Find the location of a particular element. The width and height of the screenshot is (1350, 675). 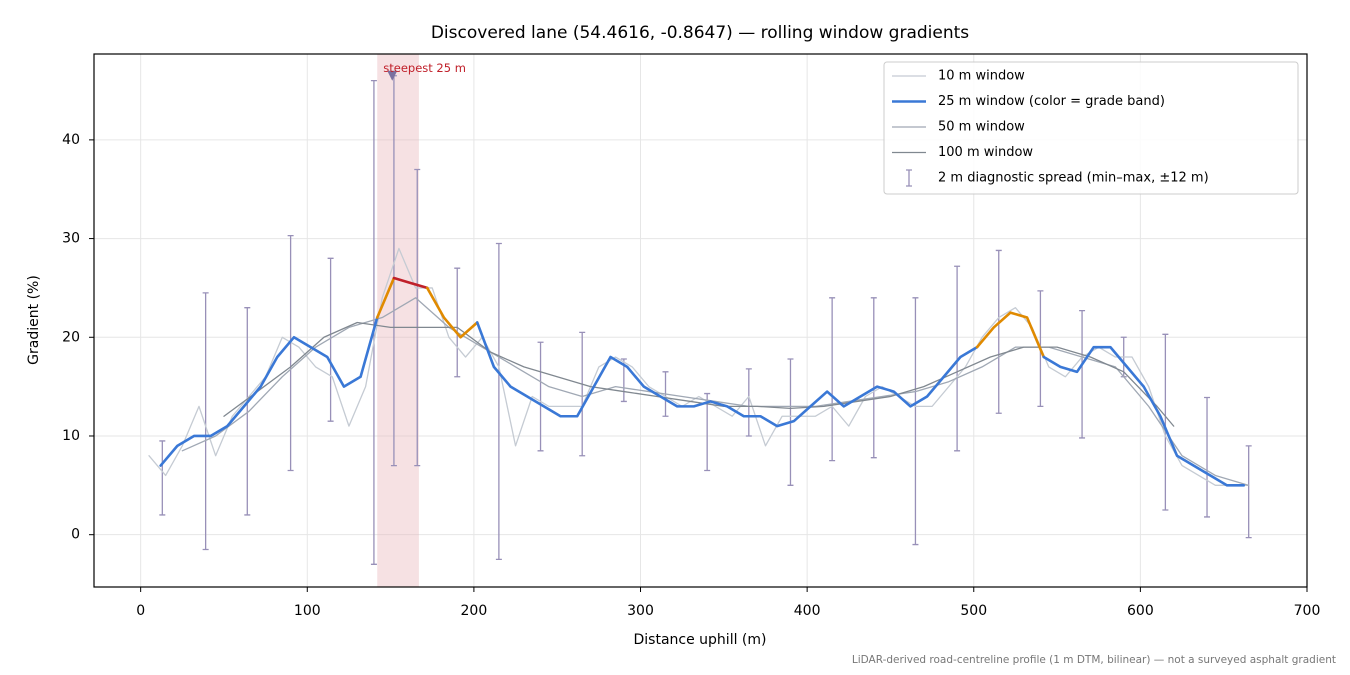

annotation-text: steepest 25 m is located at coordinates (424, 68).